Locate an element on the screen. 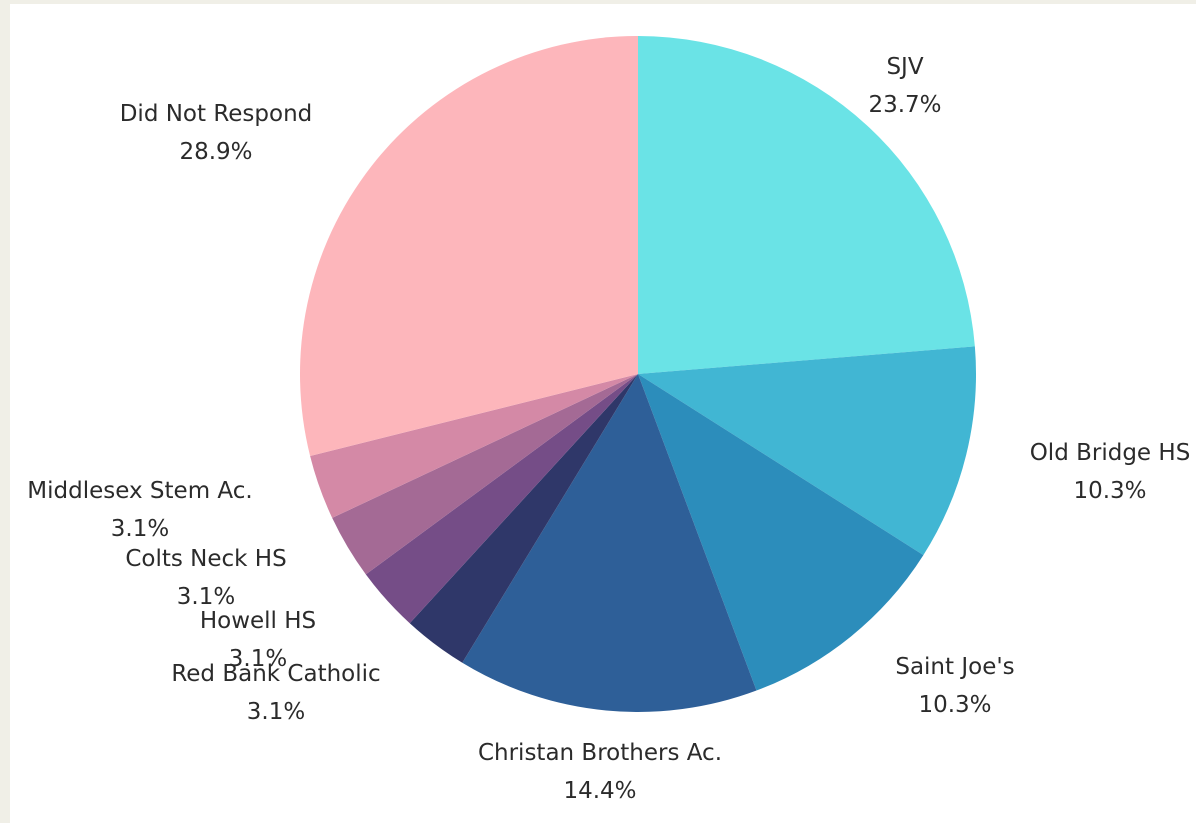 The width and height of the screenshot is (1196, 823). pie-slice-red-bank-catholic is located at coordinates (523, 518).